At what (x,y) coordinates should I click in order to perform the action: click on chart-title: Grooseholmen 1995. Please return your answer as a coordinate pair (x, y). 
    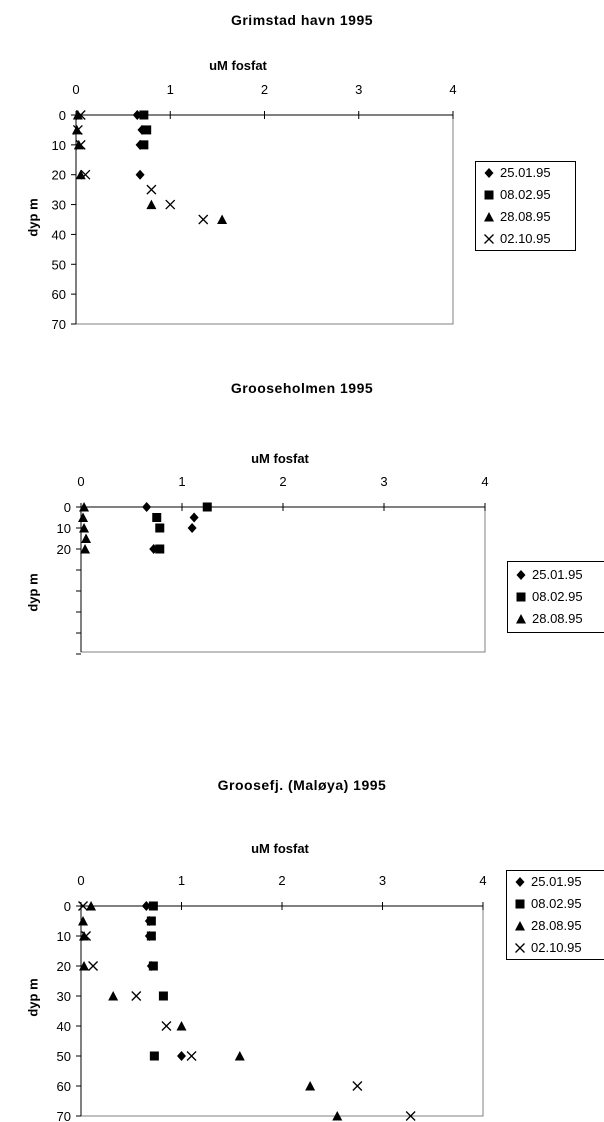
    Looking at the image, I should click on (302, 388).